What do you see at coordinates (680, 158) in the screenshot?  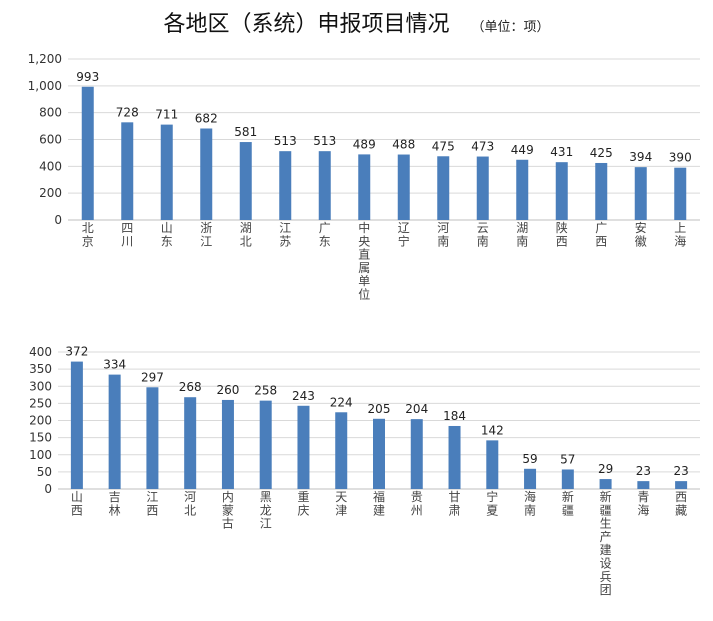 I see `data-label: 390` at bounding box center [680, 158].